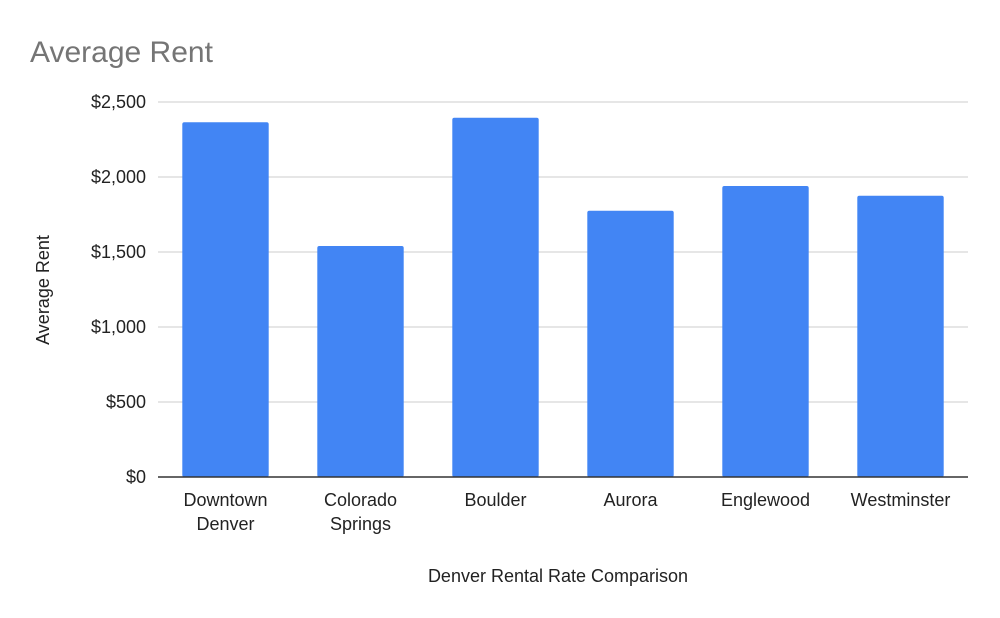 The height and width of the screenshot is (618, 1000). What do you see at coordinates (360, 512) in the screenshot?
I see `x-tick-label: Colorado Springs` at bounding box center [360, 512].